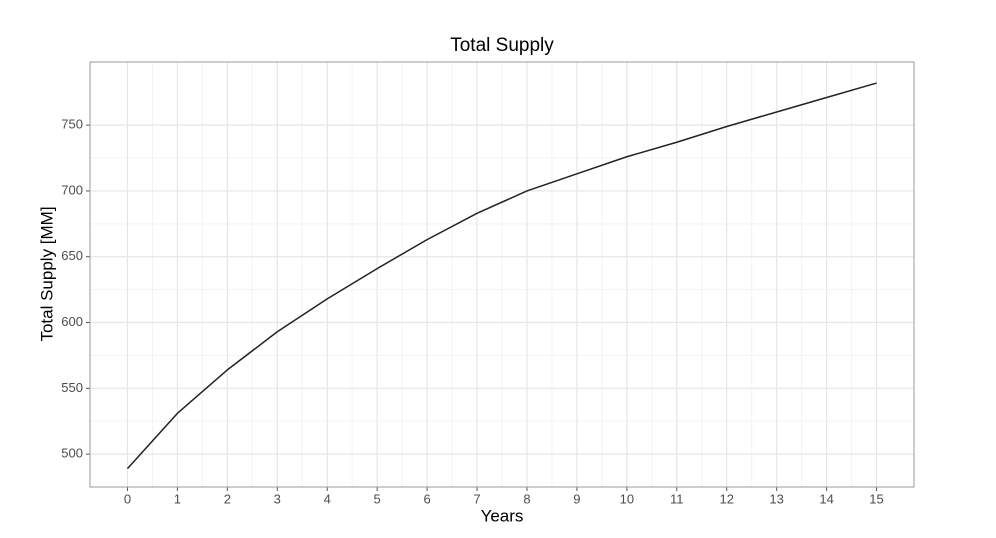 The width and height of the screenshot is (996, 538). What do you see at coordinates (127, 498) in the screenshot?
I see `x-tick-label: 0` at bounding box center [127, 498].